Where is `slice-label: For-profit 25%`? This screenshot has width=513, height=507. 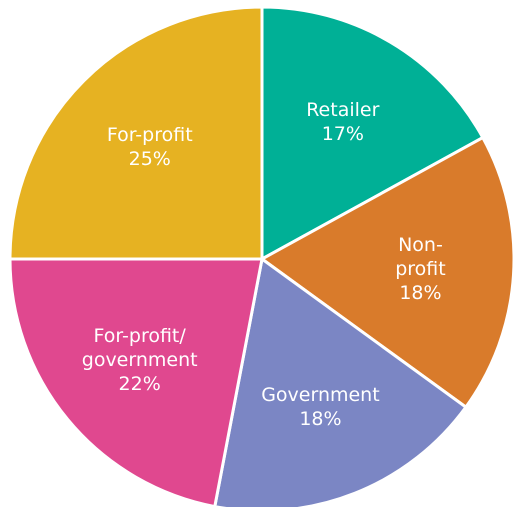 slice-label: For-profit 25% is located at coordinates (150, 147).